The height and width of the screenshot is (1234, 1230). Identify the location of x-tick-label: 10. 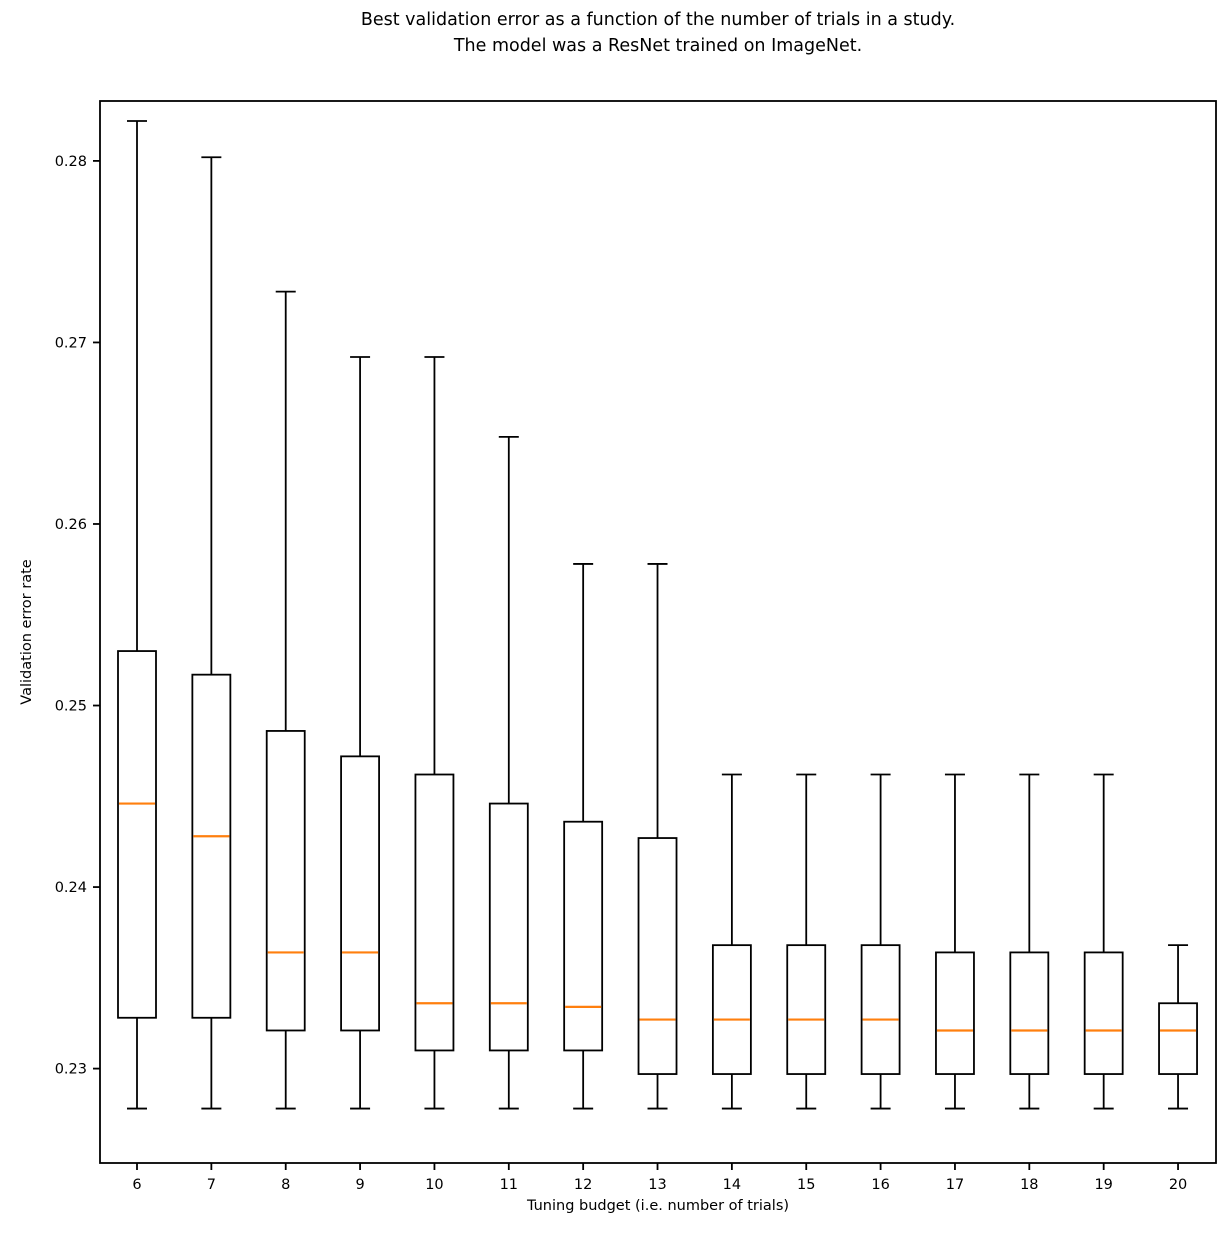
(434, 1185).